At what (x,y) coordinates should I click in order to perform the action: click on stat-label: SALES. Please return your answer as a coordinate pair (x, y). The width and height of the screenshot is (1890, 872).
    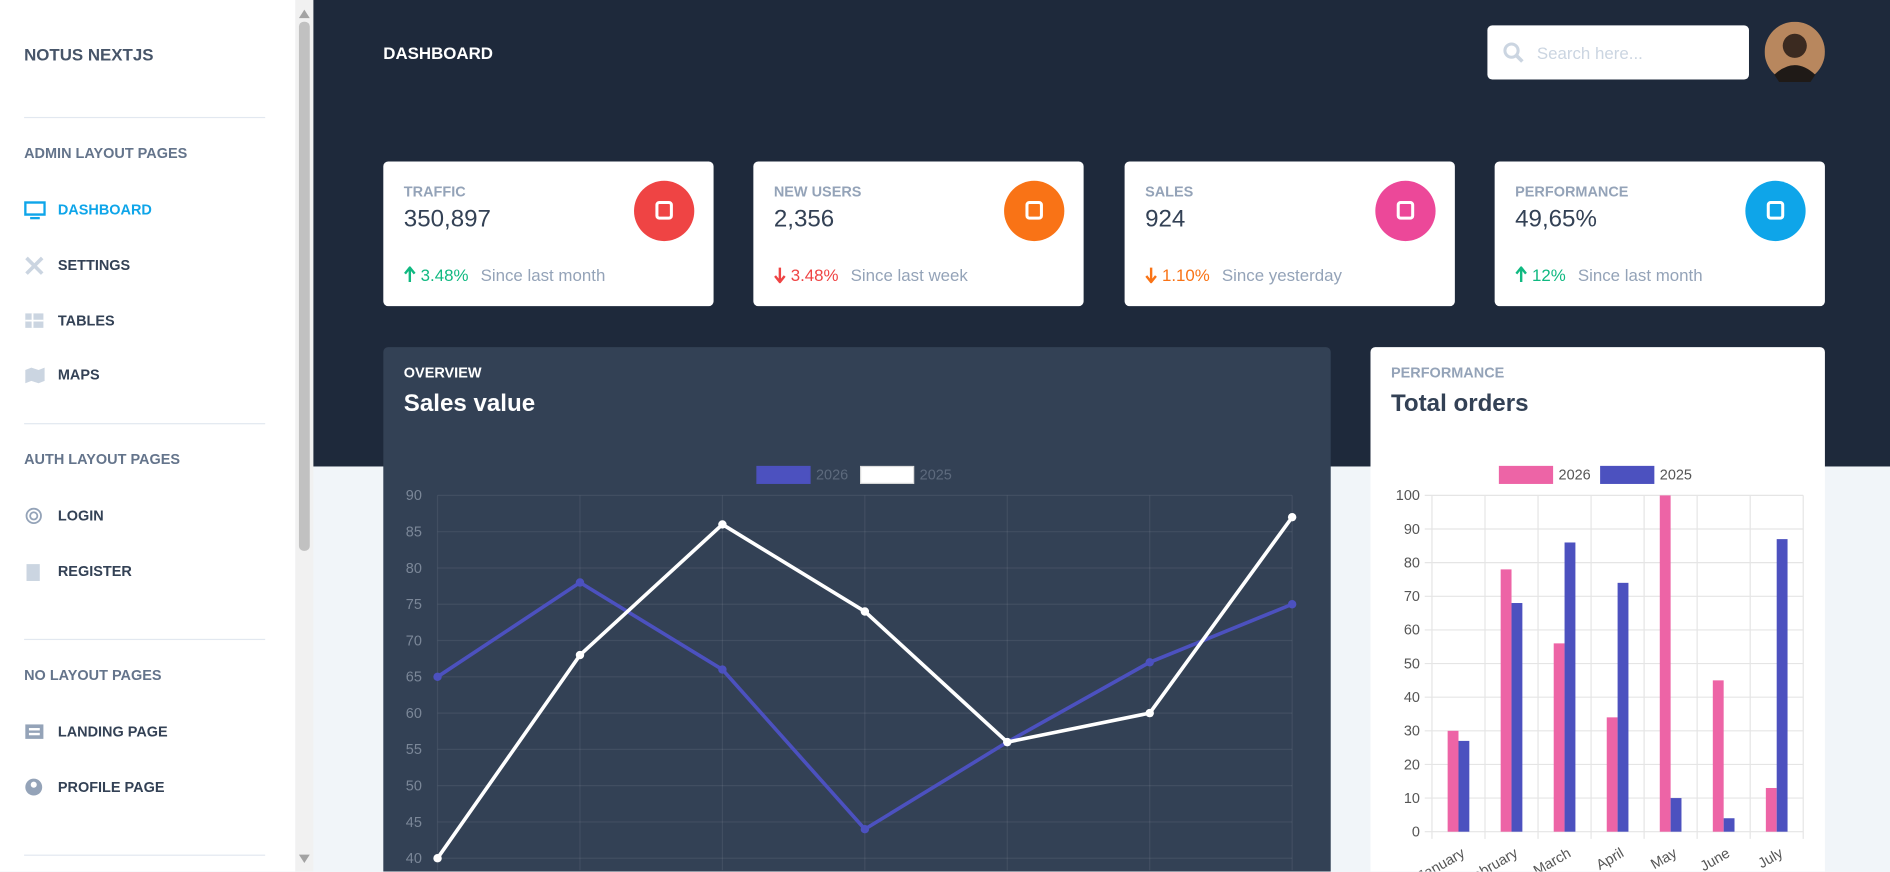
    Looking at the image, I should click on (1169, 192).